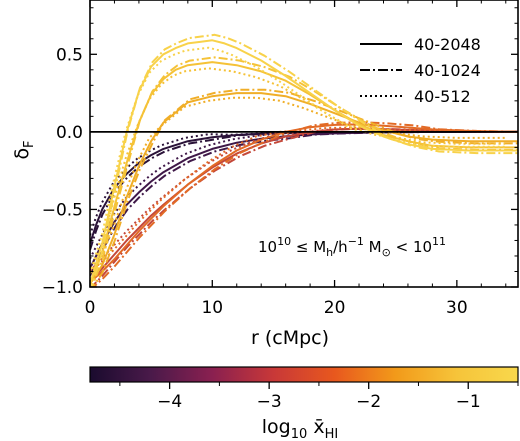 The width and height of the screenshot is (520, 441). What do you see at coordinates (62, 210) in the screenshot?
I see `y-tick-label: −0.5` at bounding box center [62, 210].